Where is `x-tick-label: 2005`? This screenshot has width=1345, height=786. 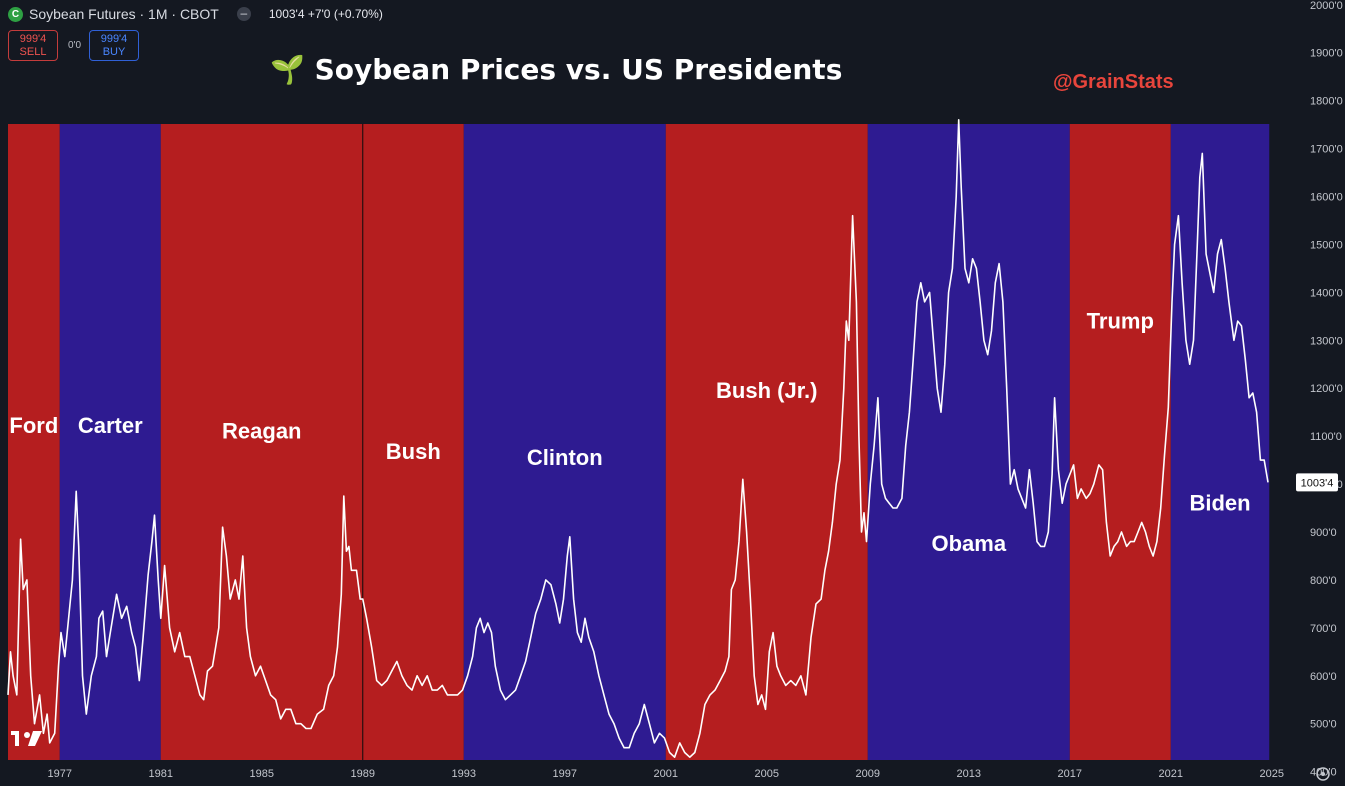
x-tick-label: 2005 is located at coordinates (767, 774).